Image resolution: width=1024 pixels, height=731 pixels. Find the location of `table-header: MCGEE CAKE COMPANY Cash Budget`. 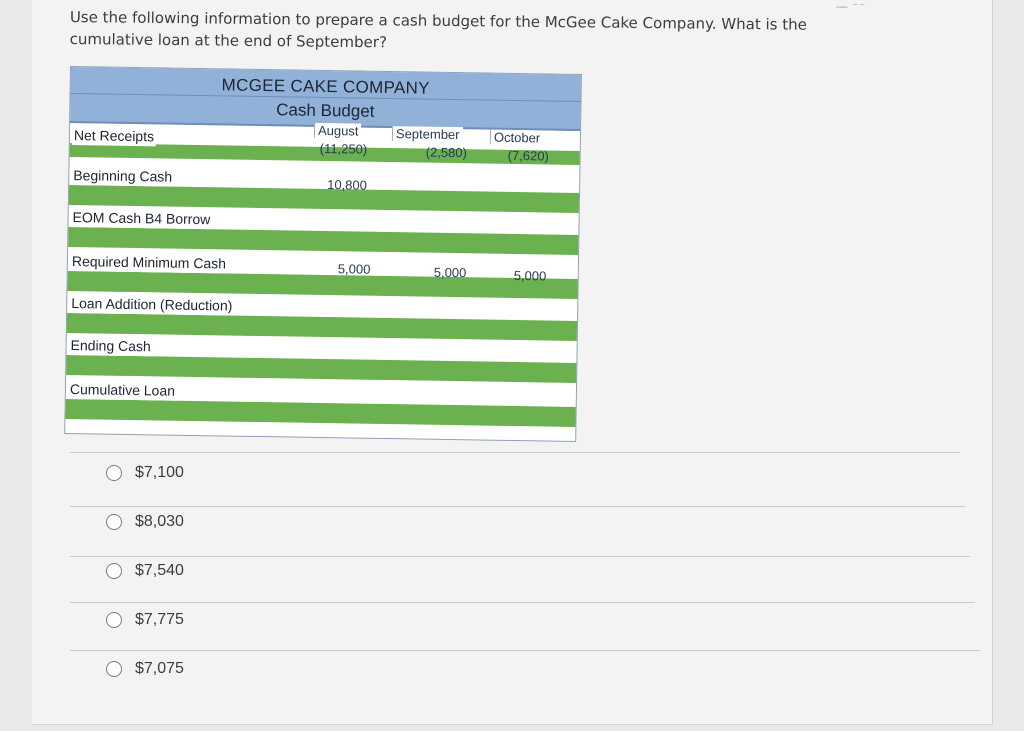

table-header: MCGEE CAKE COMPANY Cash Budget is located at coordinates (325, 99).